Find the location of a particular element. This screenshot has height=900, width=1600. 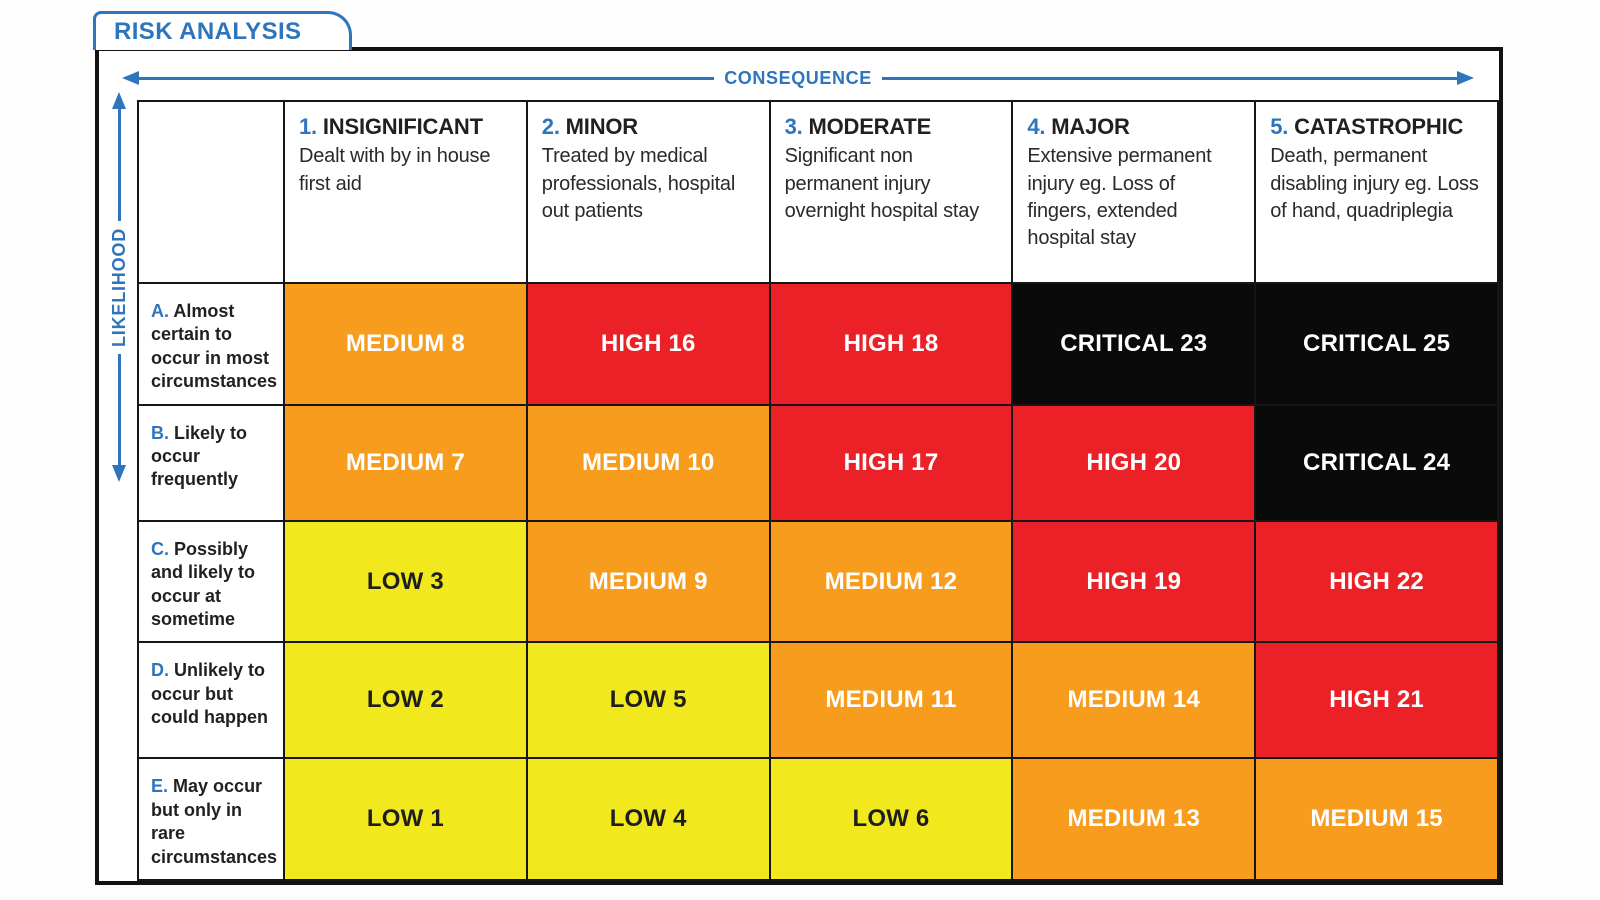

likelihood-axis: LIKELIHOOD is located at coordinates (119, 287).